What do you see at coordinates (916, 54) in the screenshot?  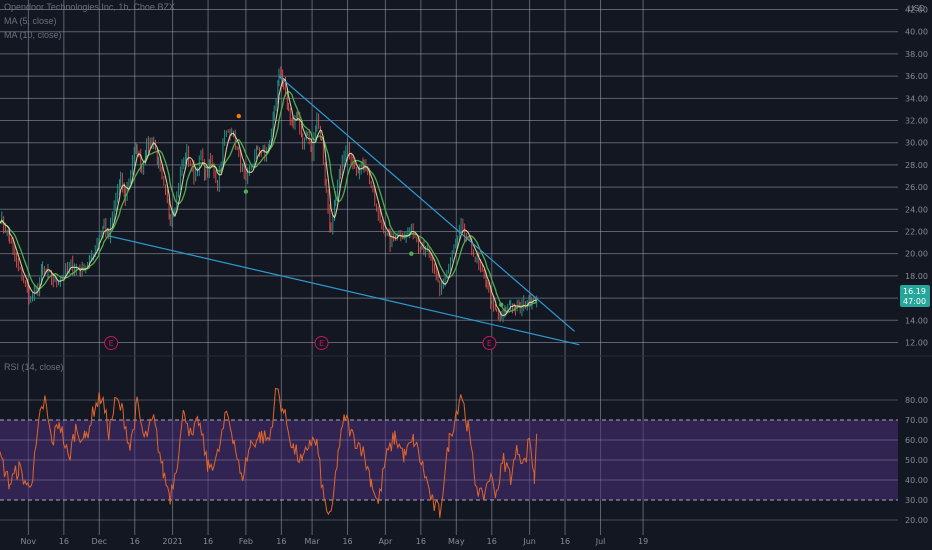 I see `price-tick-label: 38.00` at bounding box center [916, 54].